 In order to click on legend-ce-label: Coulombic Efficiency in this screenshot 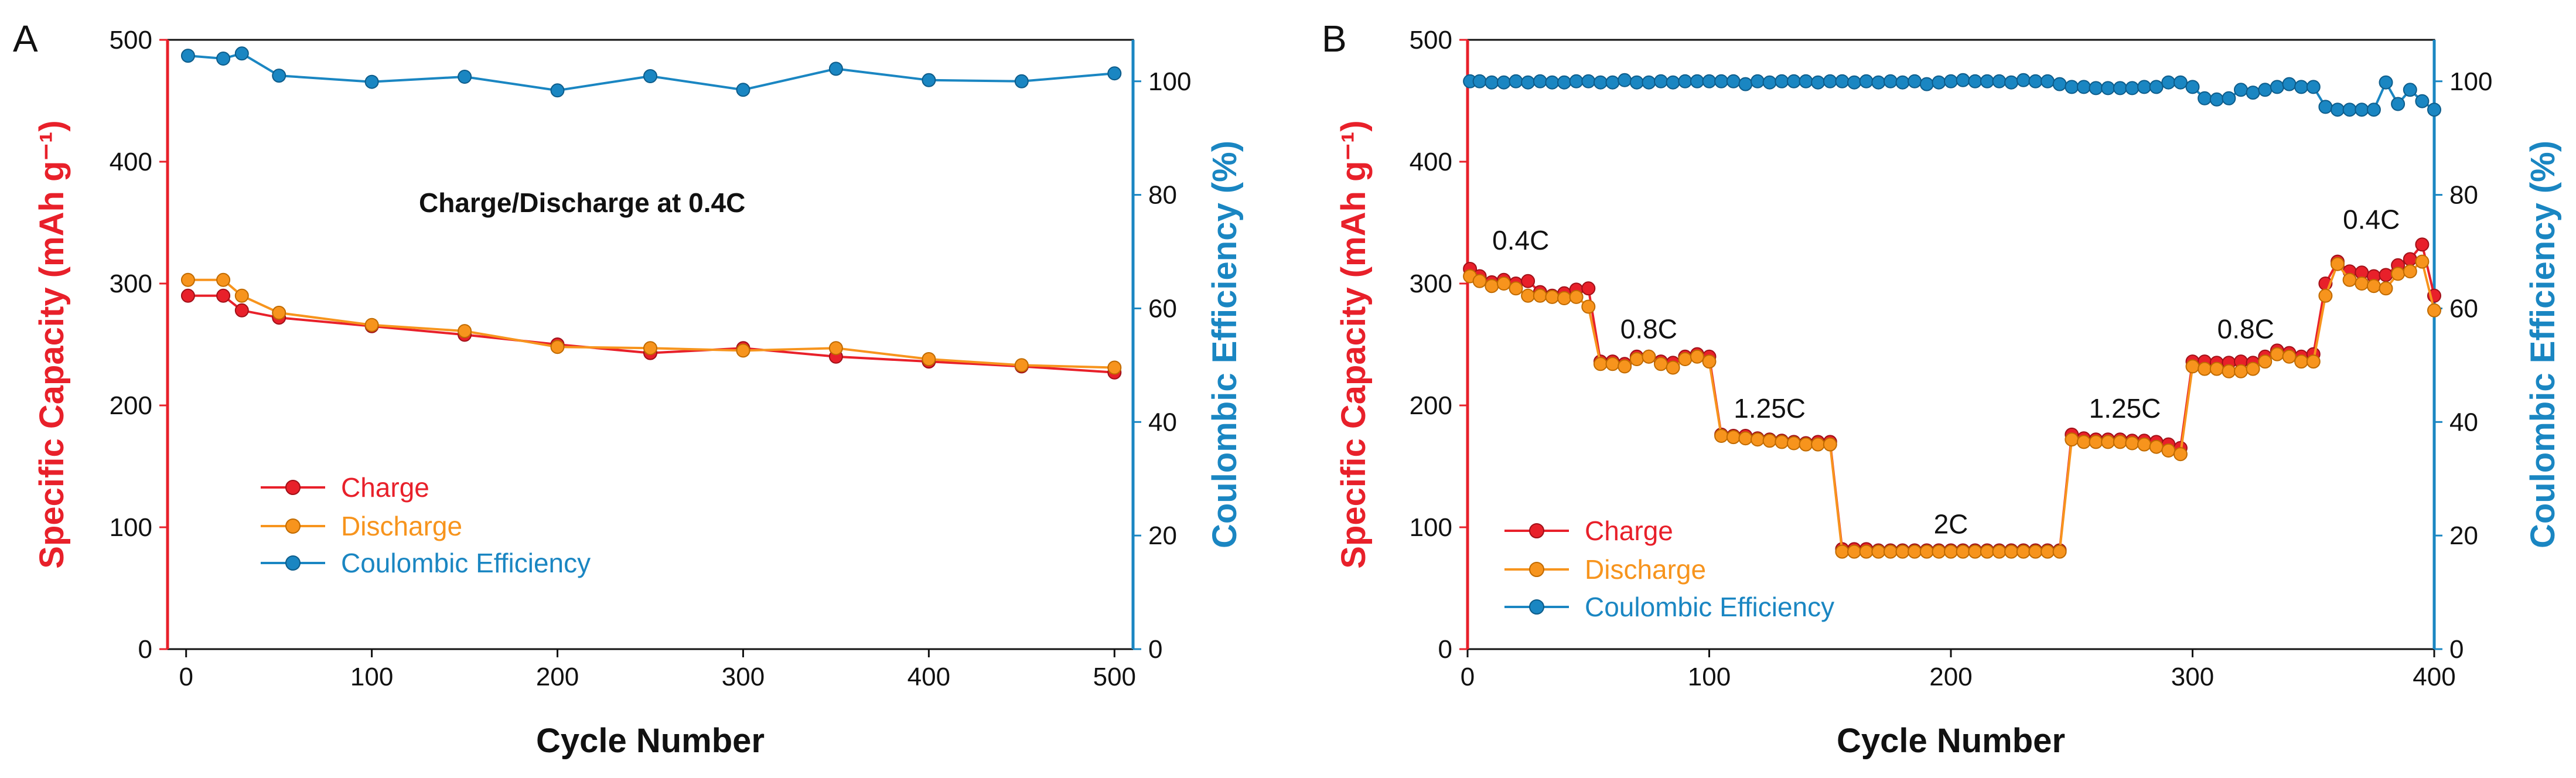, I will do `click(466, 563)`.